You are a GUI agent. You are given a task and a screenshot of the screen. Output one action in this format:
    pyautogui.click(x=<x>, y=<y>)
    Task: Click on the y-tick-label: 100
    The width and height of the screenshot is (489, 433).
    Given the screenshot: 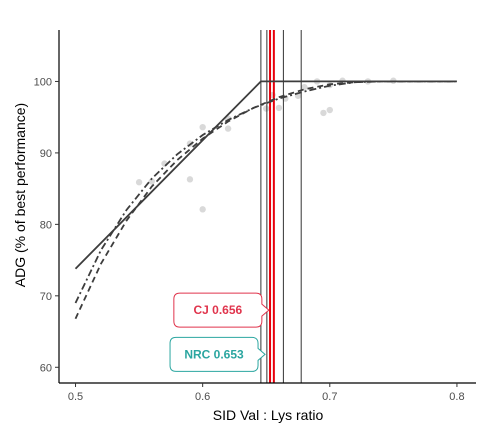 What is the action you would take?
    pyautogui.click(x=43, y=82)
    